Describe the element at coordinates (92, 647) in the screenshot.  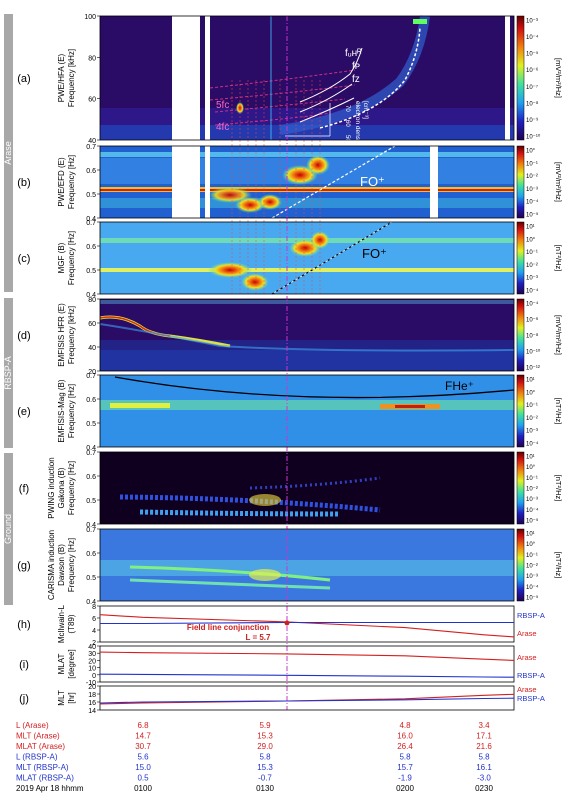
I see `y-tick-label: 40` at that location.